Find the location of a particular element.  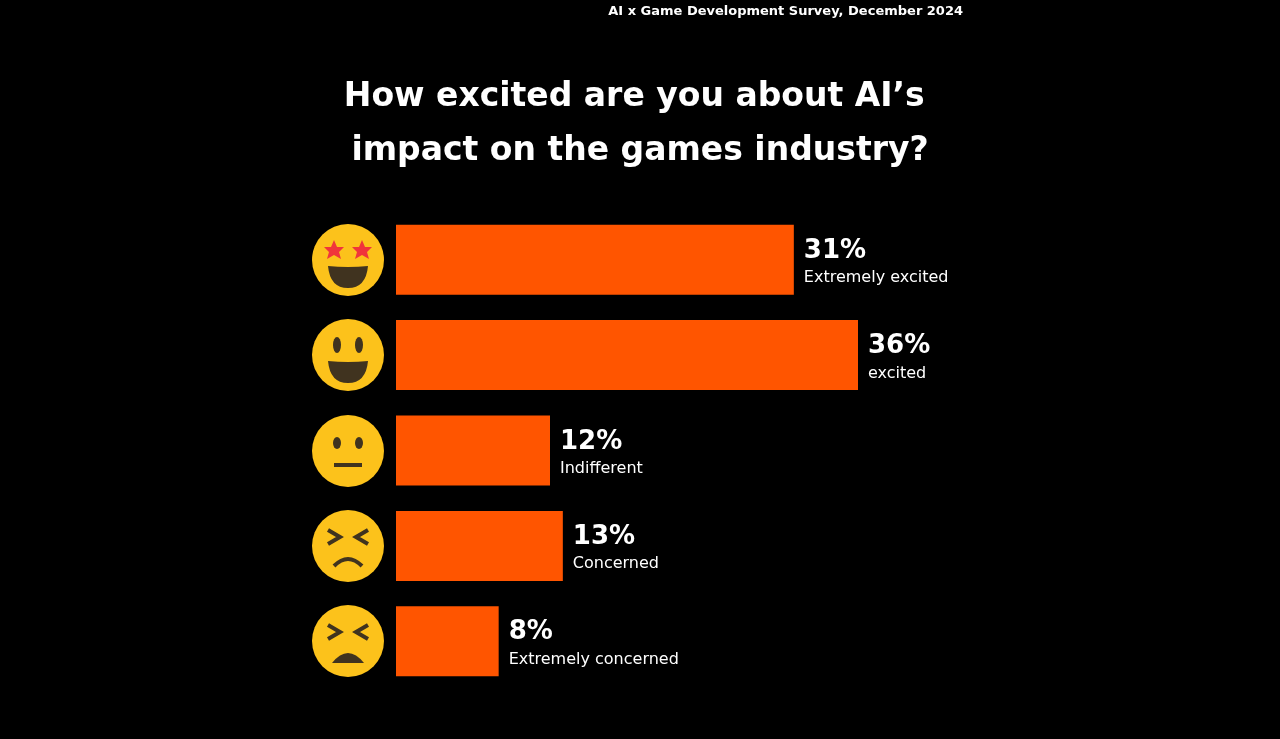

data-label: 36% is located at coordinates (899, 344).